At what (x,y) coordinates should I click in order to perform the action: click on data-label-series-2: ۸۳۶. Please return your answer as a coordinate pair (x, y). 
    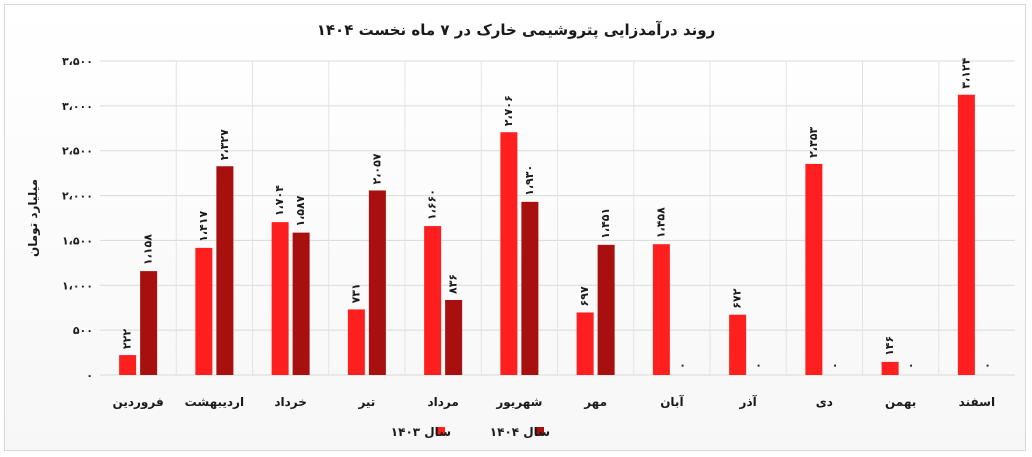
    Looking at the image, I should click on (453, 284).